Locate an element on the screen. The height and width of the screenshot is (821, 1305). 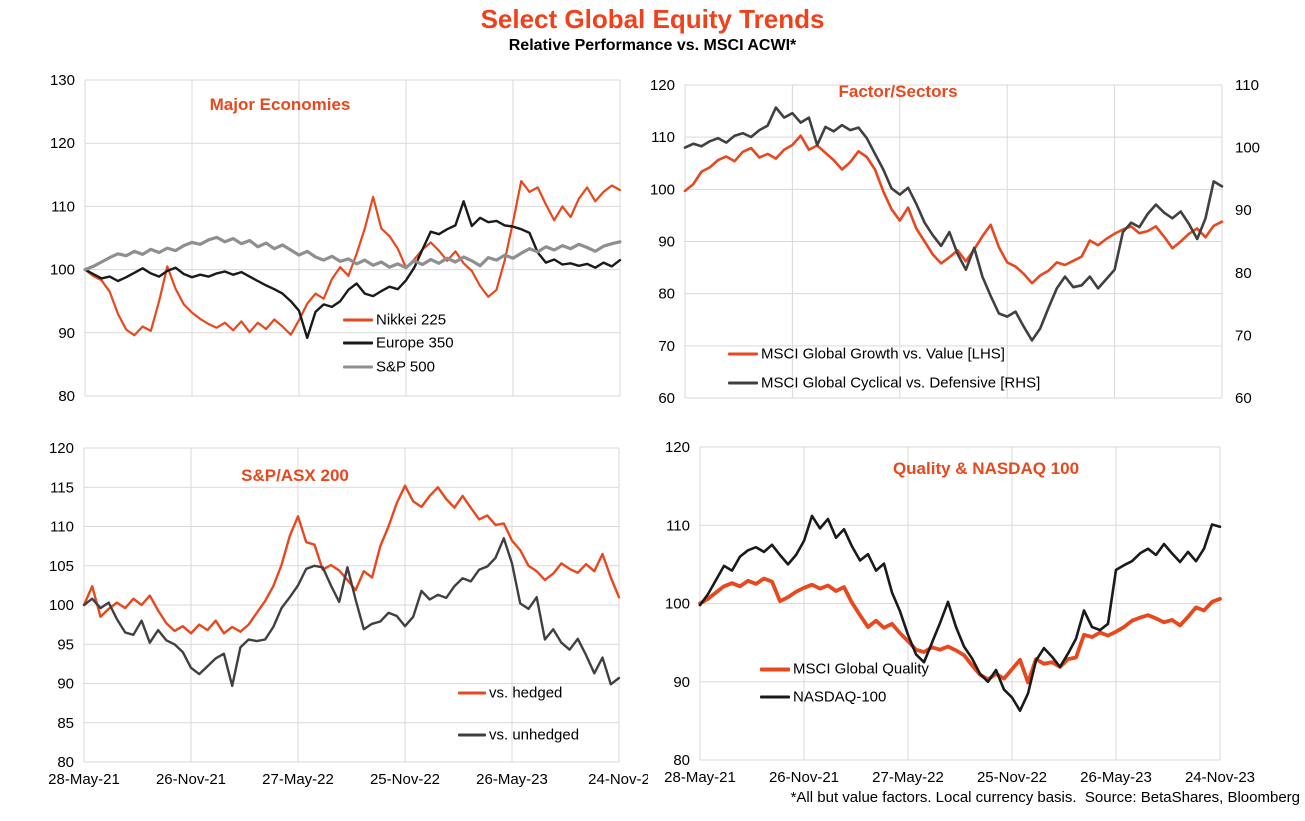
sp-asx-200-title: S&P/ASX 200 is located at coordinates (295, 475).